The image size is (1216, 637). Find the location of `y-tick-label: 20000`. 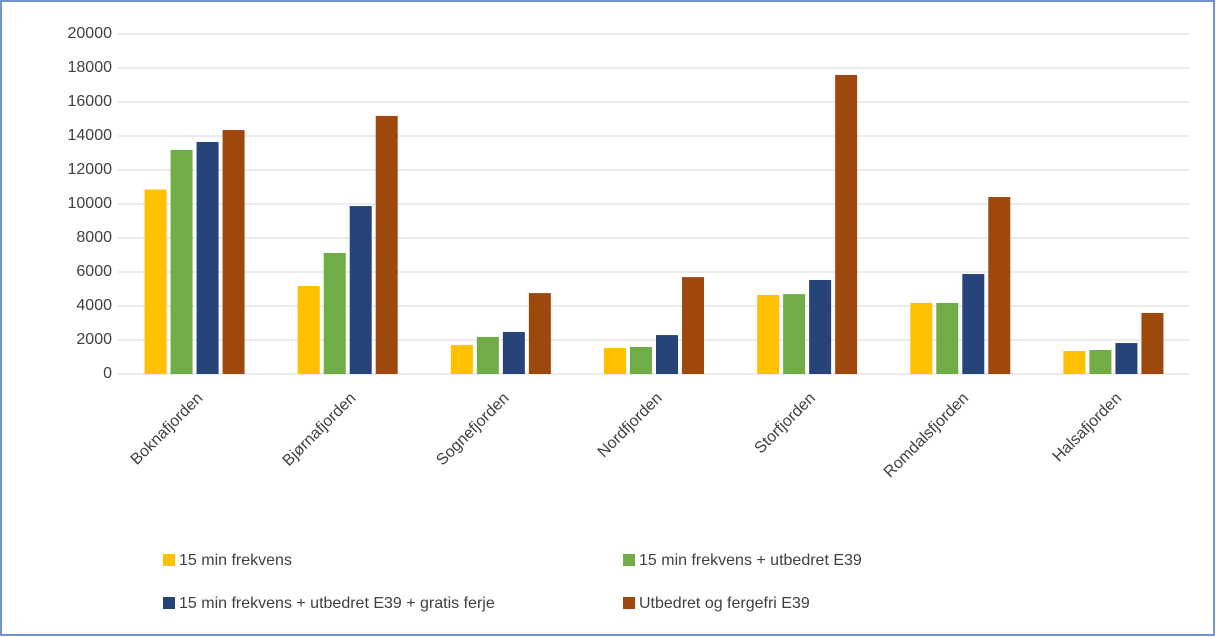

y-tick-label: 20000 is located at coordinates (90, 33).